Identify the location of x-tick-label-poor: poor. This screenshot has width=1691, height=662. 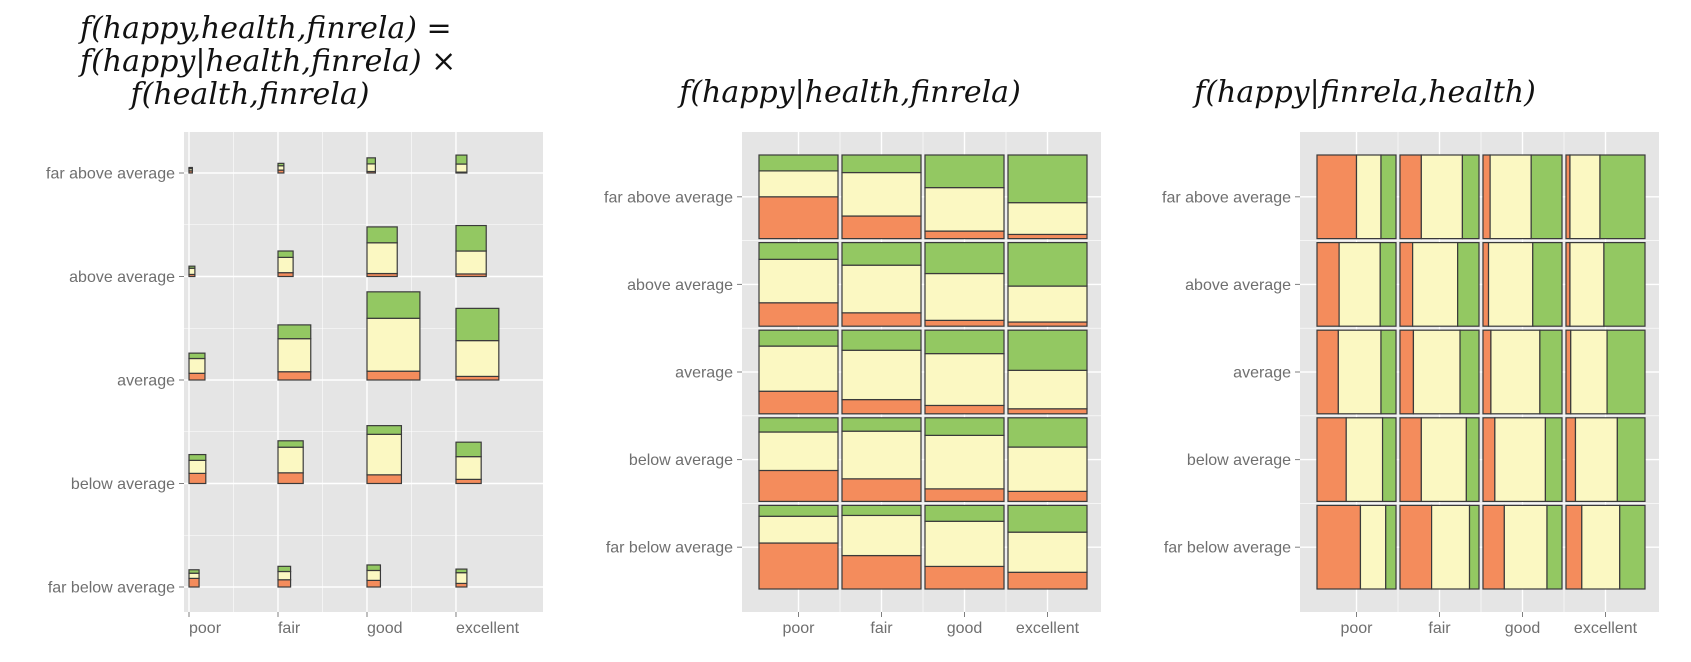
(205, 628).